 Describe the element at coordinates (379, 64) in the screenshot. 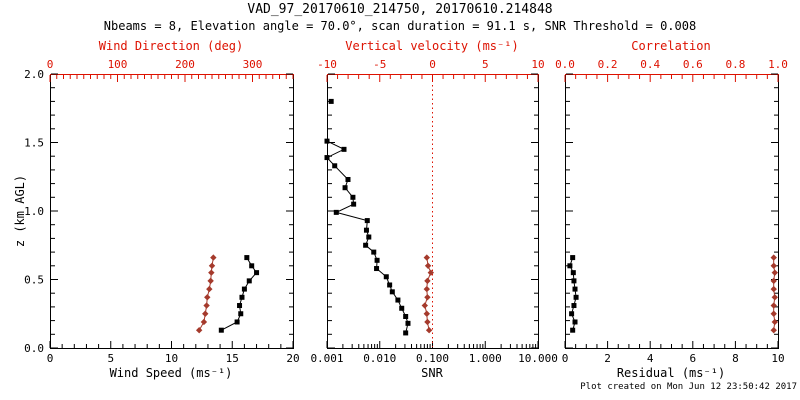

I see `snr-panel-top-tick-label: -5` at that location.